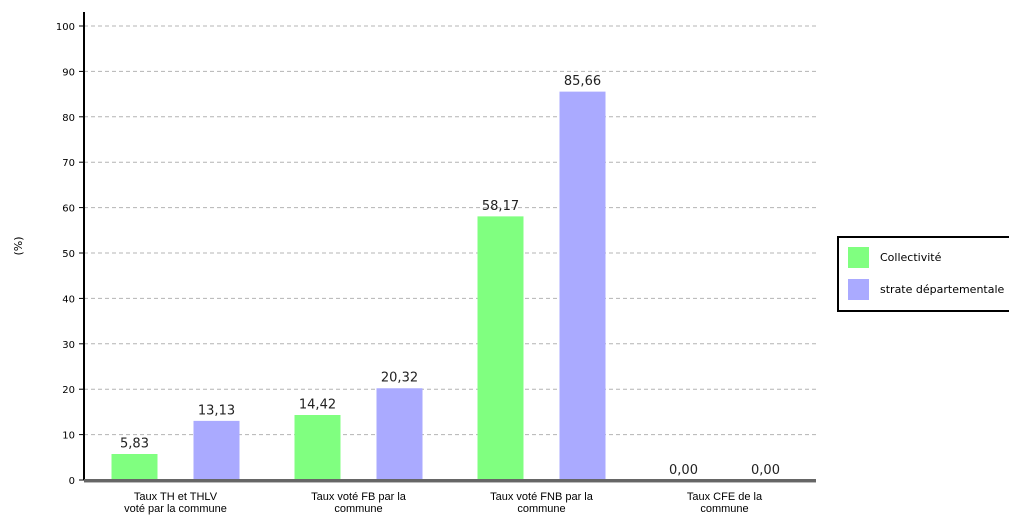 The image size is (1009, 521). What do you see at coordinates (18, 245) in the screenshot?
I see `y-axis-label: (%)` at bounding box center [18, 245].